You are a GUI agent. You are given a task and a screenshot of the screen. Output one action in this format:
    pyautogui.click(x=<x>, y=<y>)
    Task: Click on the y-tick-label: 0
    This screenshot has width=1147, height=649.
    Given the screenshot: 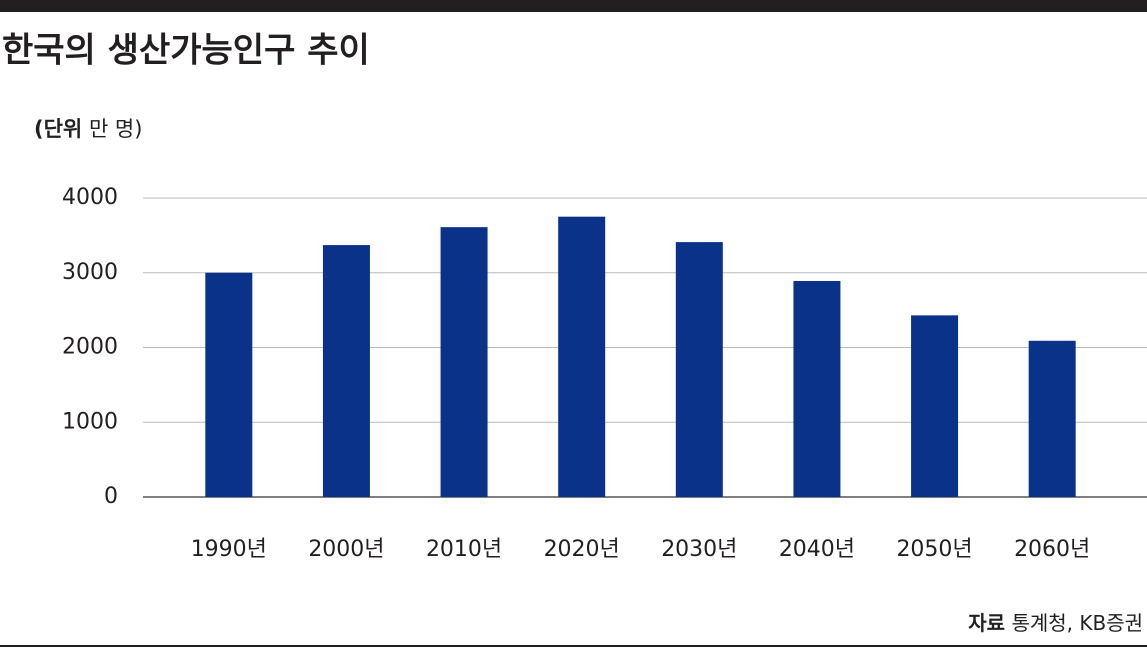 What is the action you would take?
    pyautogui.click(x=111, y=496)
    